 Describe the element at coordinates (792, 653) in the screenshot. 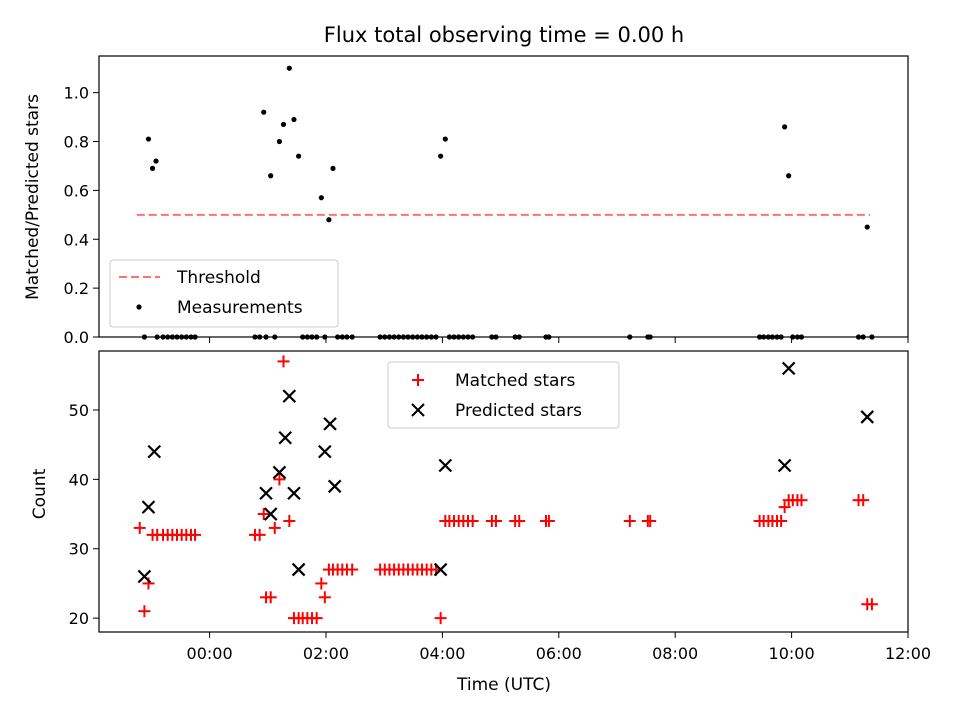

I see `bottom-x-tick-label: 10:00` at that location.